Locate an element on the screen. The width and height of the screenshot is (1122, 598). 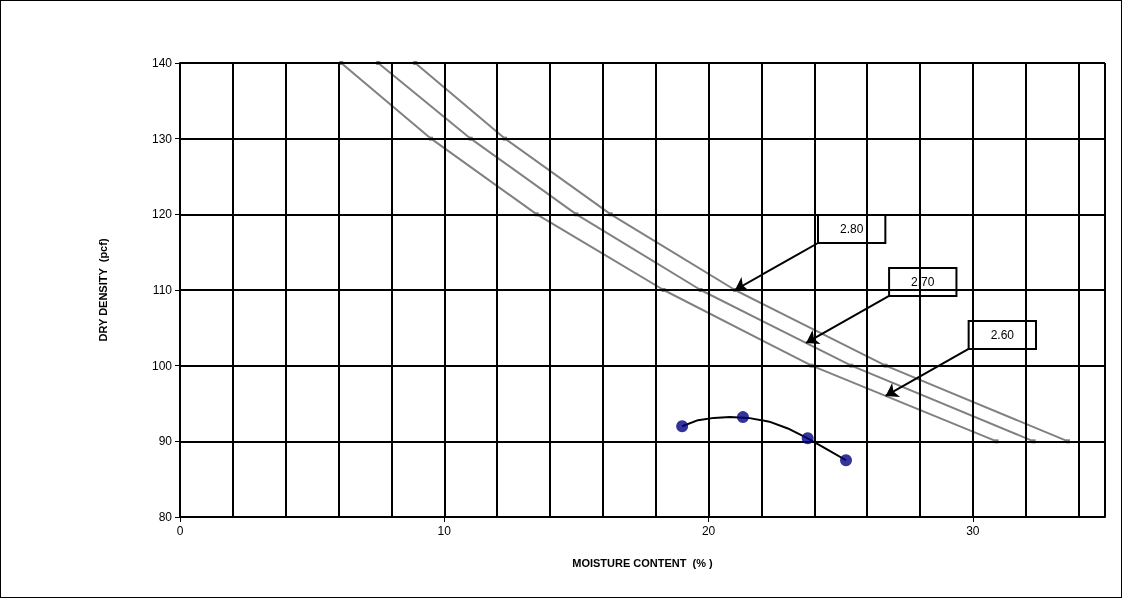
y-tick-label: 110 is located at coordinates (162, 290).